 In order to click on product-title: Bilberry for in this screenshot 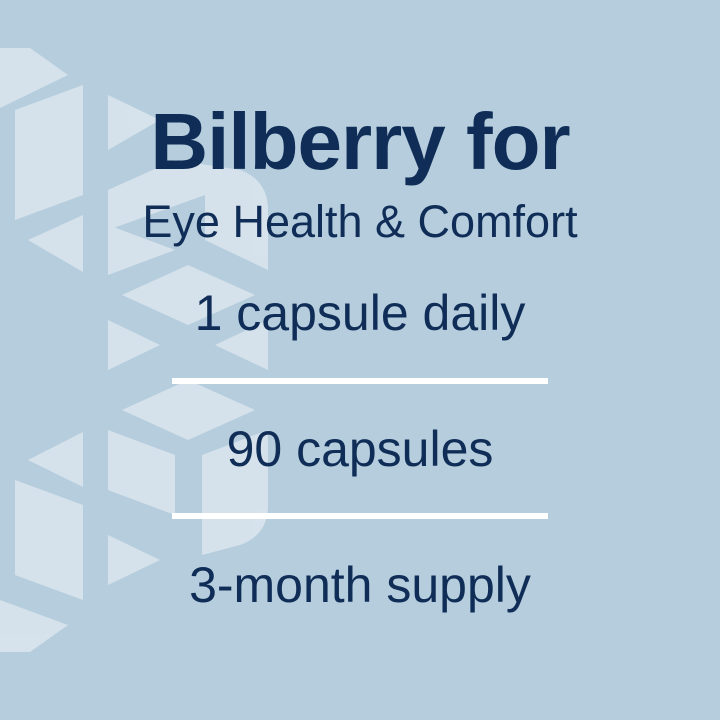, I will do `click(360, 141)`.